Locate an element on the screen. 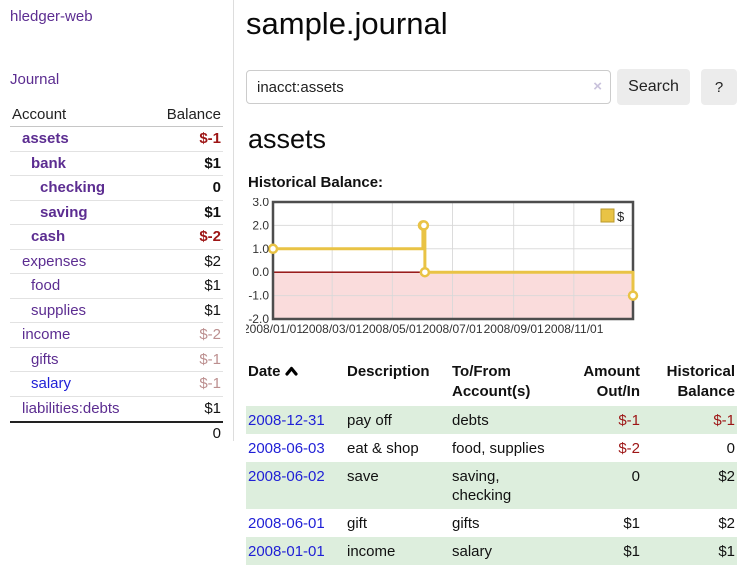  svg-text: -2.0 is located at coordinates (258, 319).